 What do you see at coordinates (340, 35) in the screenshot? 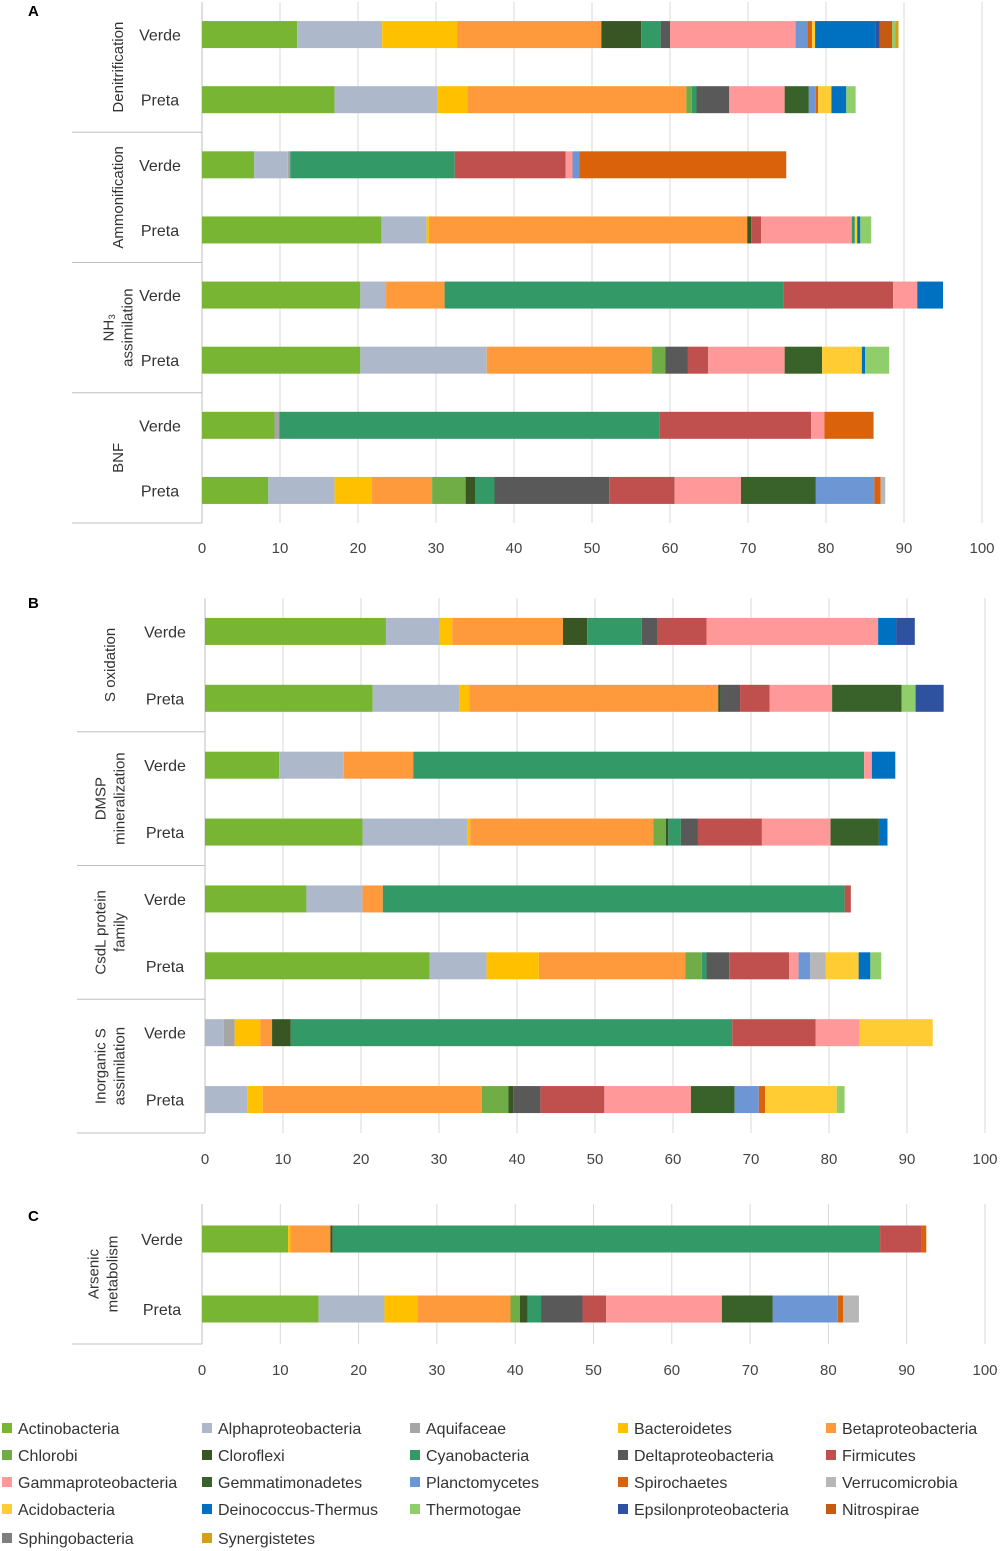
I see `bar-segment-alphaproteobacteria: Alphaproteobacteria: 10.9` at bounding box center [340, 35].